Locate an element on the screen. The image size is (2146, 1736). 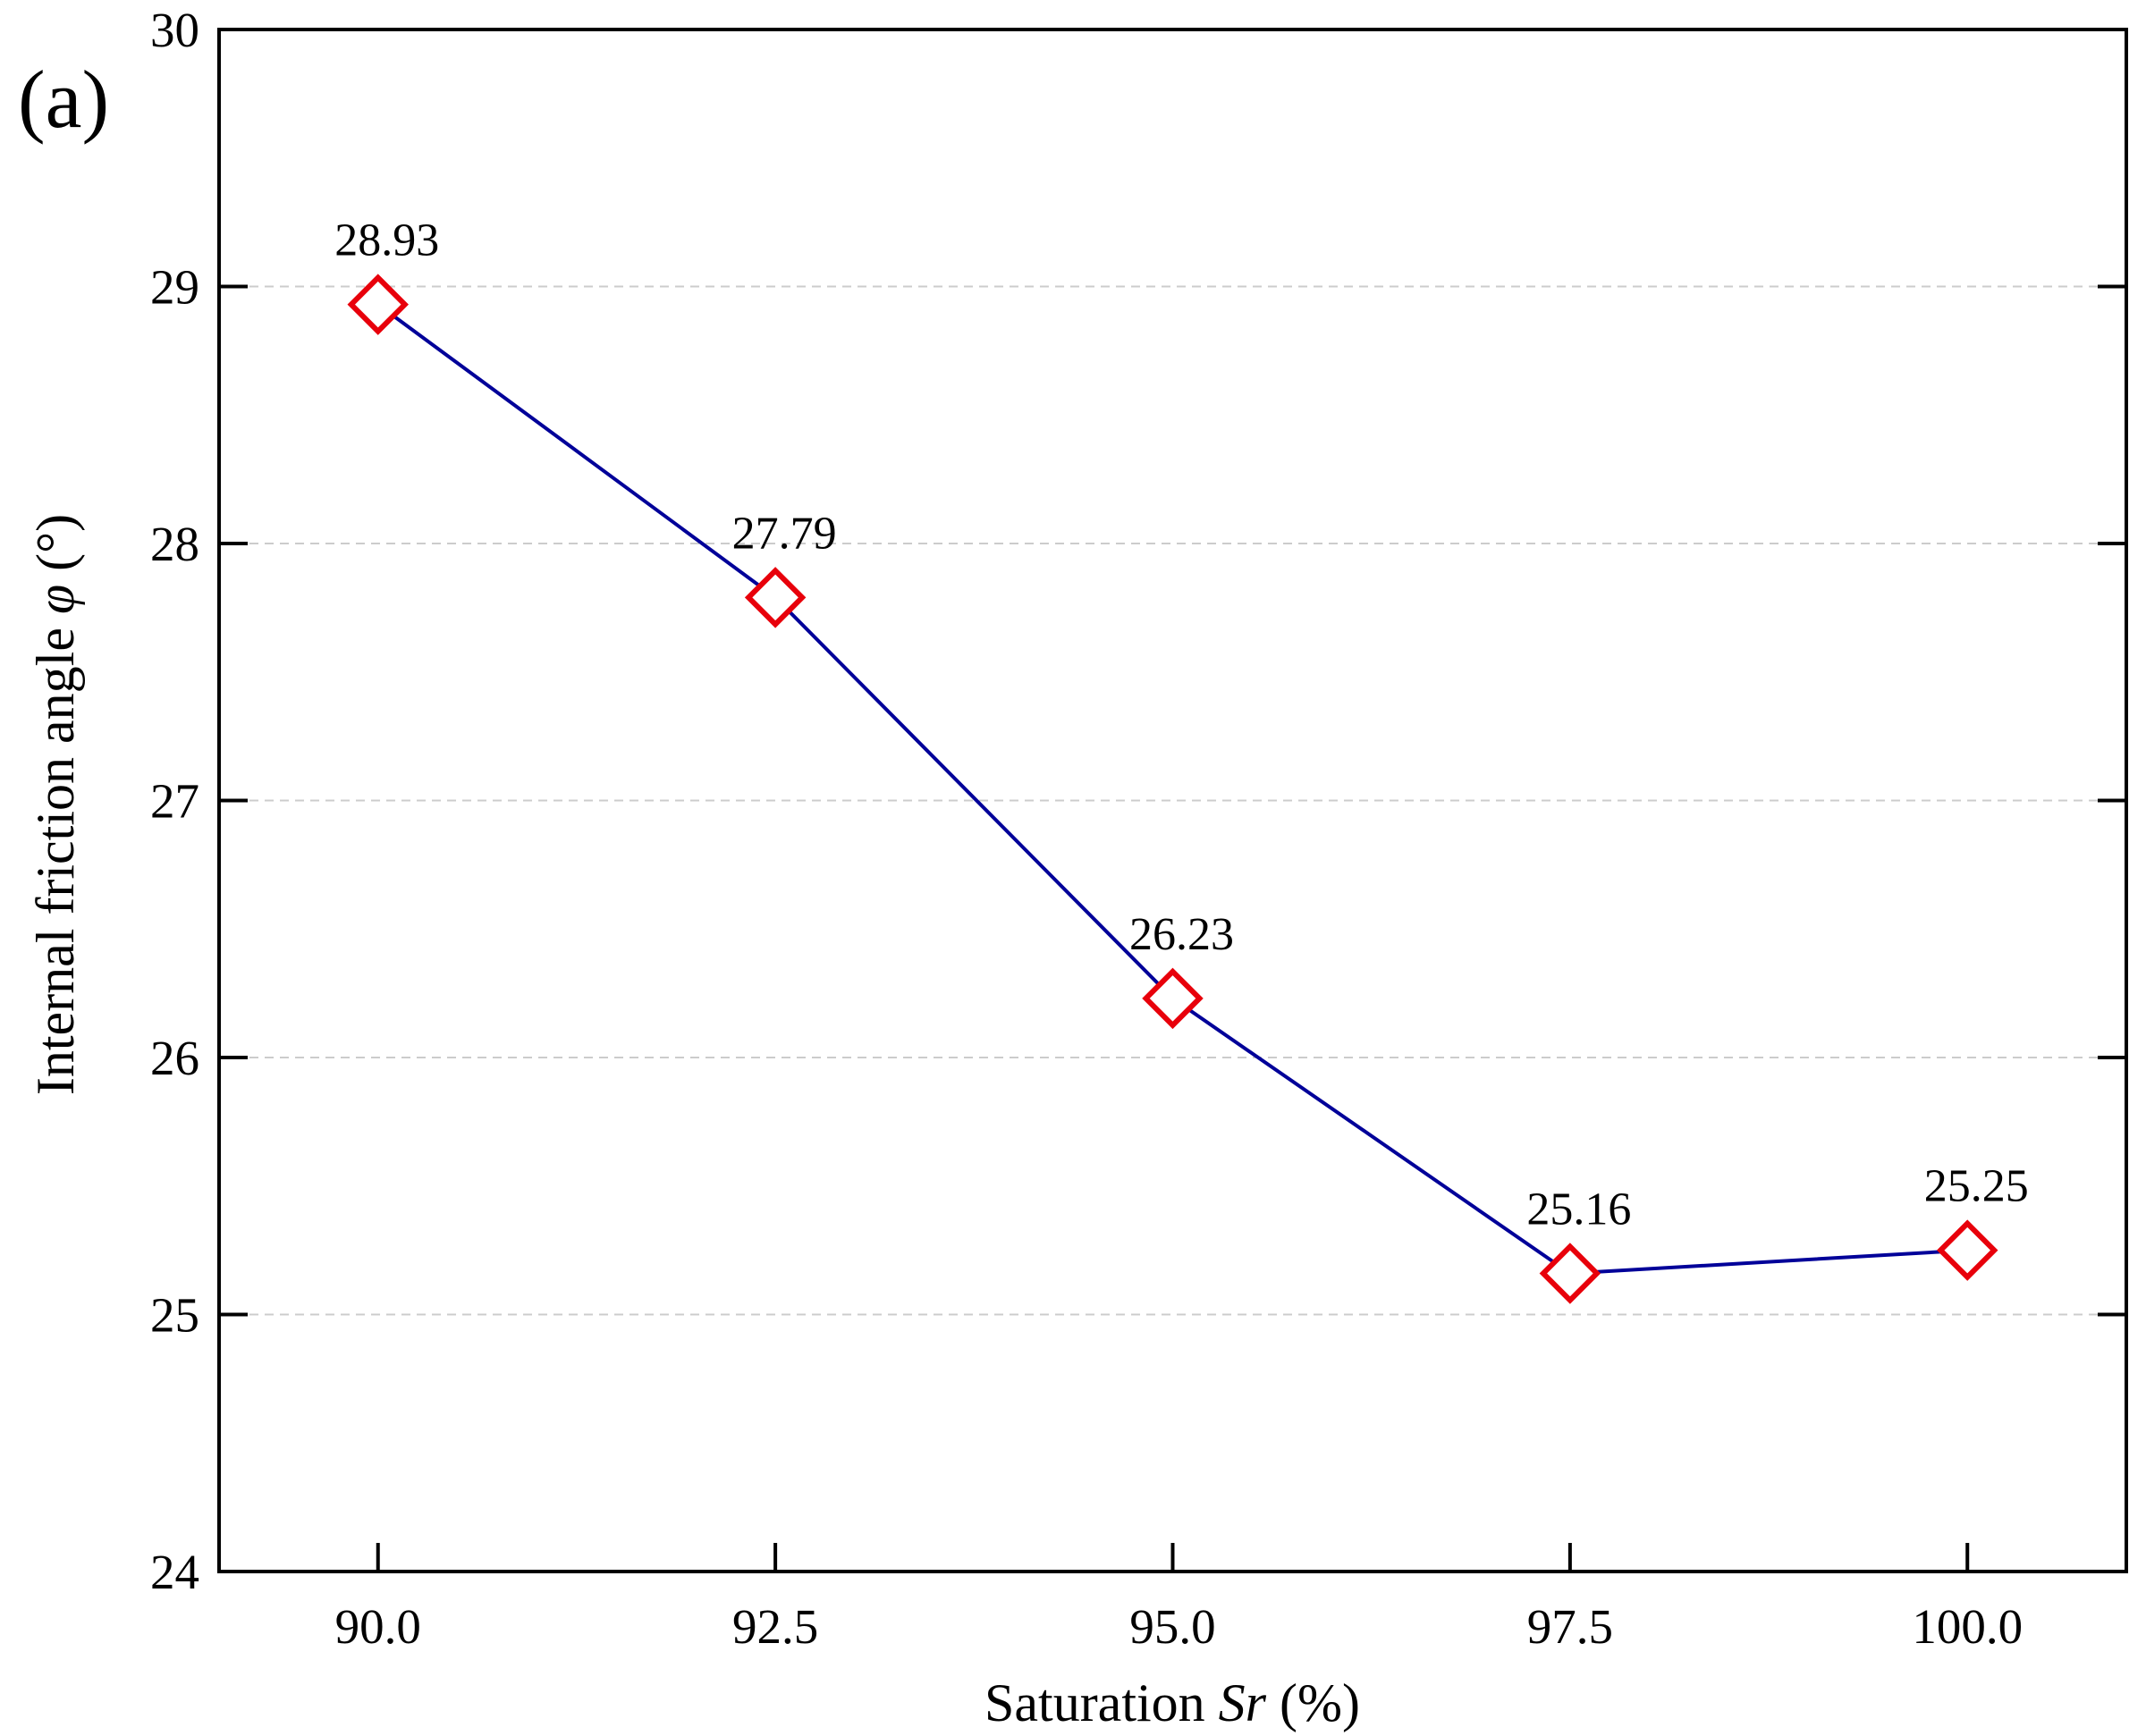
y-tick-label: 29 is located at coordinates (174, 287).